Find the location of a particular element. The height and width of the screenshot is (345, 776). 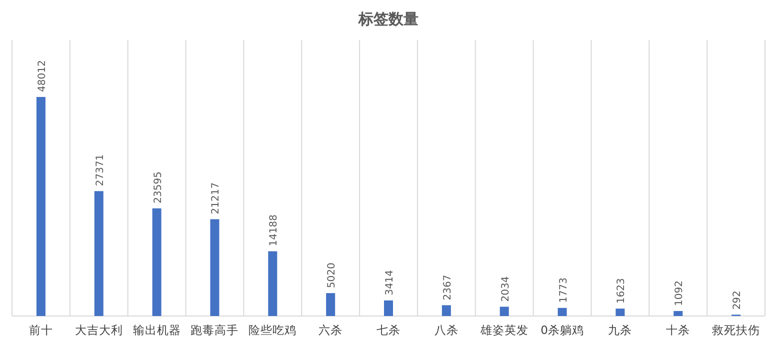

data-label: 48012 is located at coordinates (42, 76).